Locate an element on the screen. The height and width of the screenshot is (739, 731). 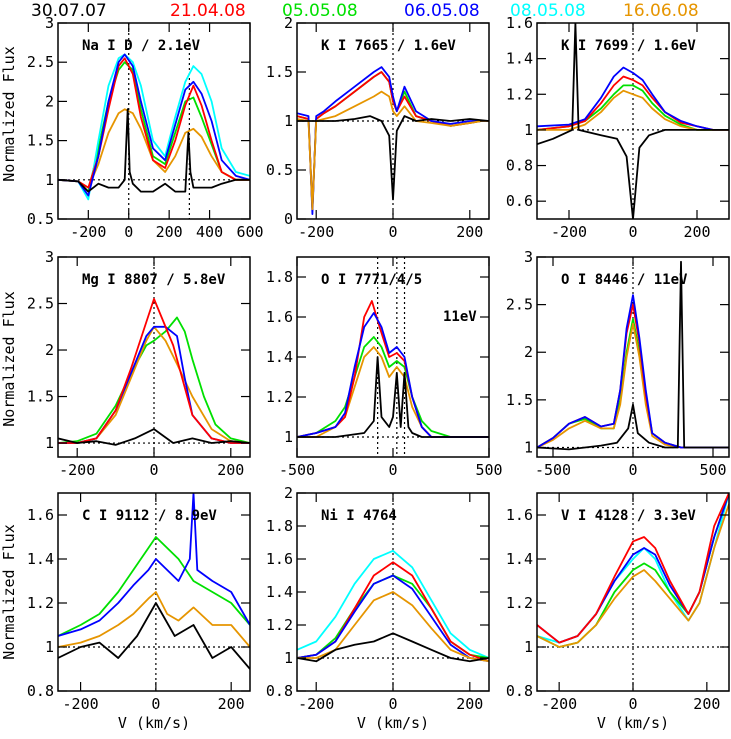
y-tick-label: 0.6 is located at coordinates (519, 201).